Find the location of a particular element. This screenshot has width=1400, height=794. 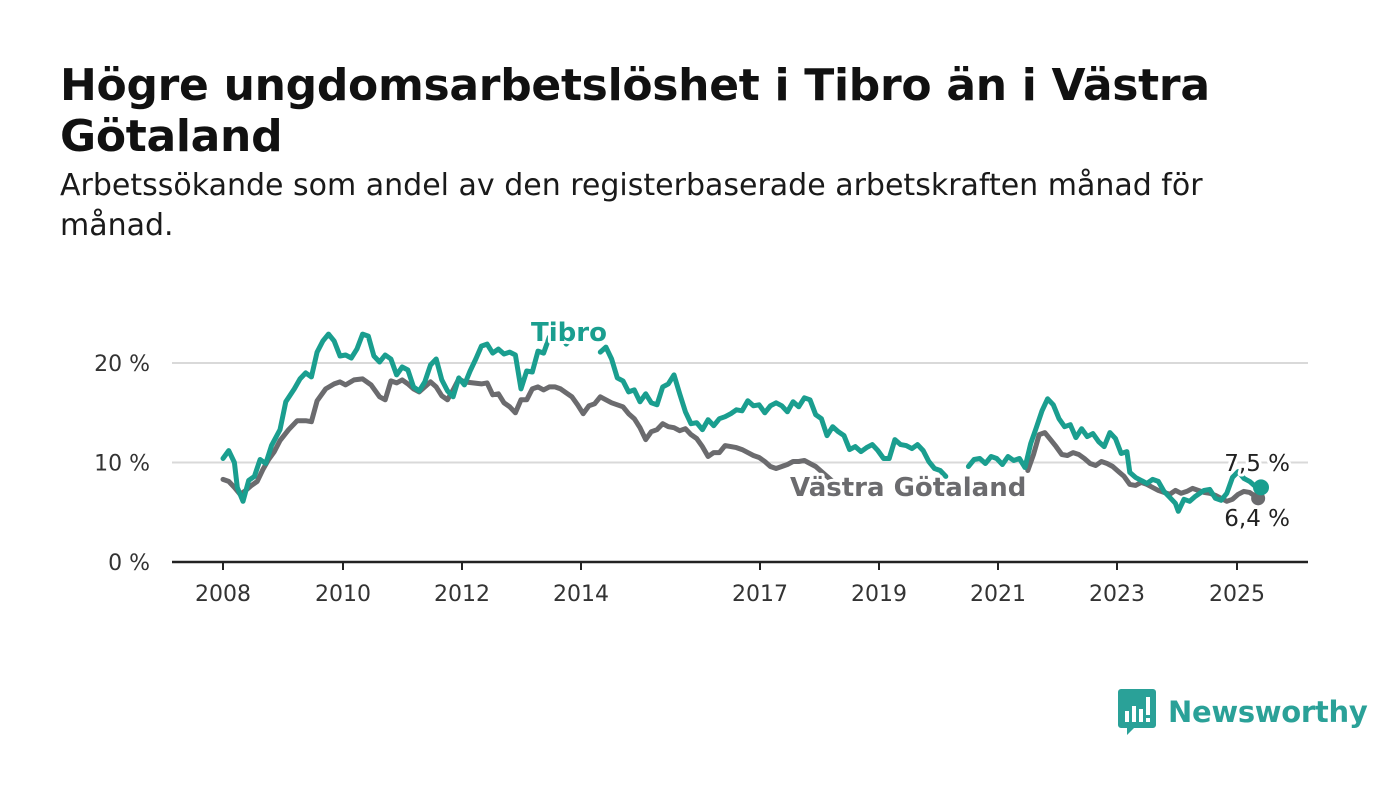

gridlines is located at coordinates (740, 413).